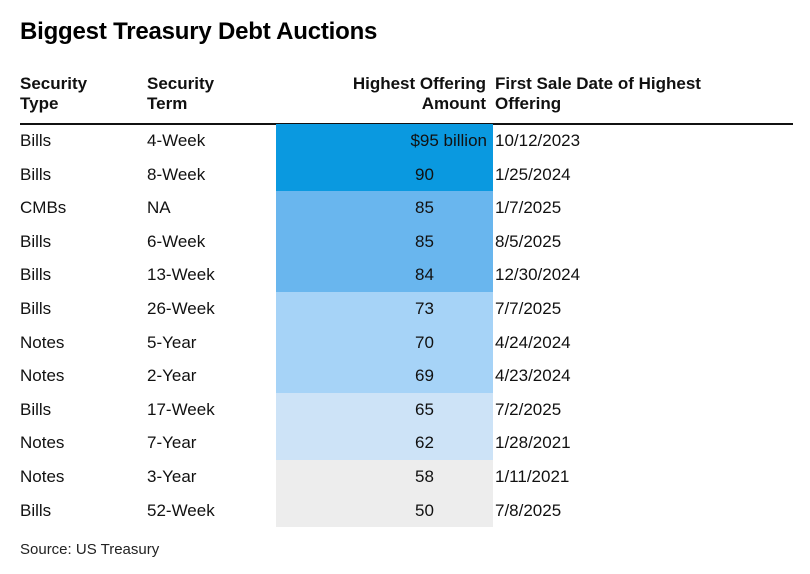 This screenshot has width=810, height=574. What do you see at coordinates (181, 308) in the screenshot?
I see `security-term-cell: 26-Week` at bounding box center [181, 308].